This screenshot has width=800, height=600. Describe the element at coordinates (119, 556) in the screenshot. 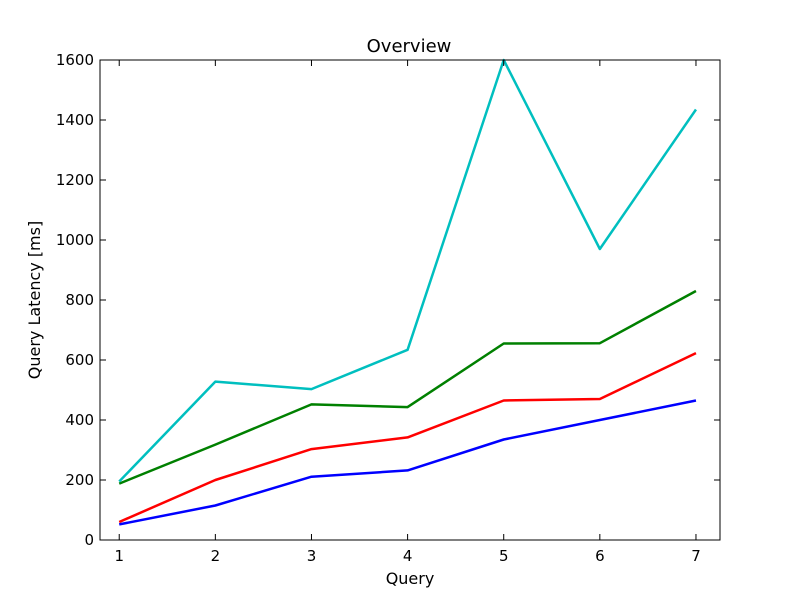

I see `x-tick-label: 1` at that location.